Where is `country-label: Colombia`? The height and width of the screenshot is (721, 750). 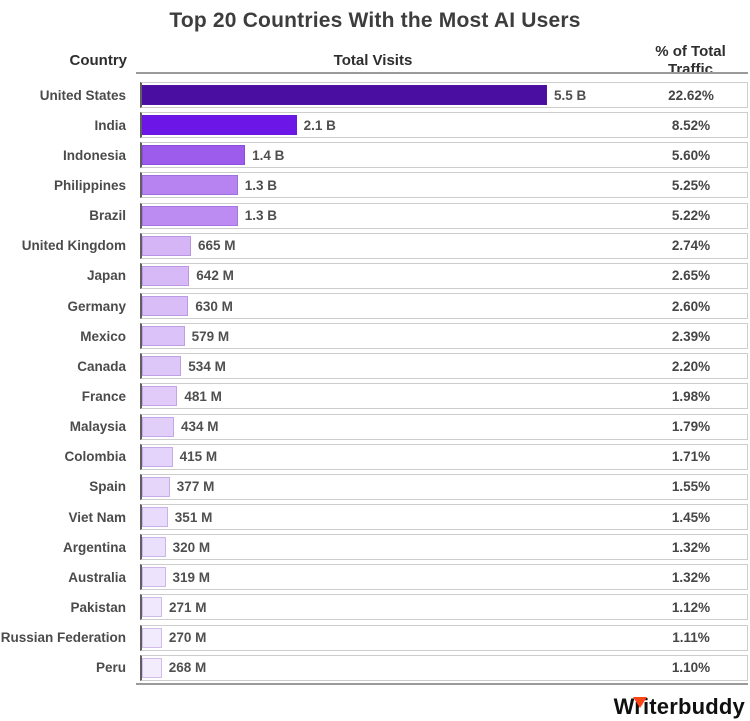 country-label: Colombia is located at coordinates (95, 457).